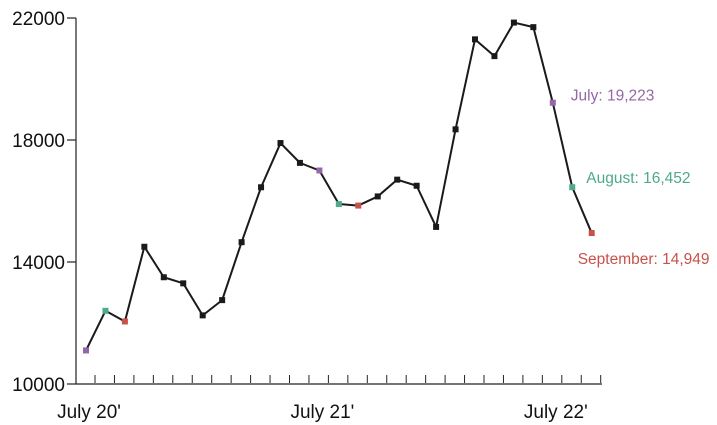 Image resolution: width=717 pixels, height=425 pixels. Describe the element at coordinates (322, 412) in the screenshot. I see `x-tick-label: July 21'` at that location.